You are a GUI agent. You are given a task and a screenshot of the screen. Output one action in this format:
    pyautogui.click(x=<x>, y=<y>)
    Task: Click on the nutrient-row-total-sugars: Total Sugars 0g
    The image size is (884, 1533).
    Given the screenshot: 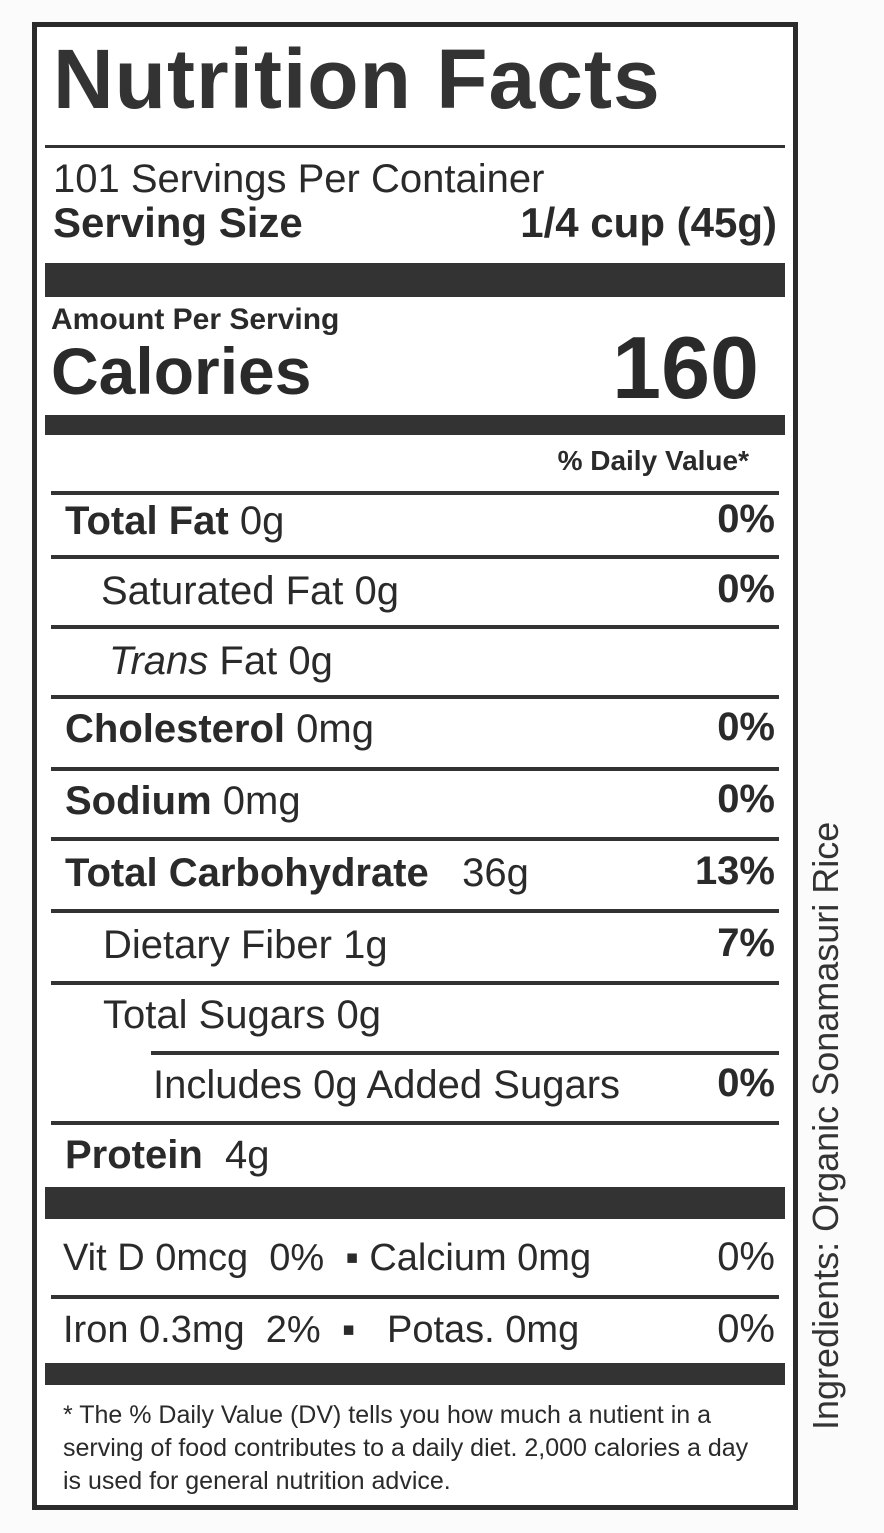 What is the action you would take?
    pyautogui.click(x=415, y=1015)
    